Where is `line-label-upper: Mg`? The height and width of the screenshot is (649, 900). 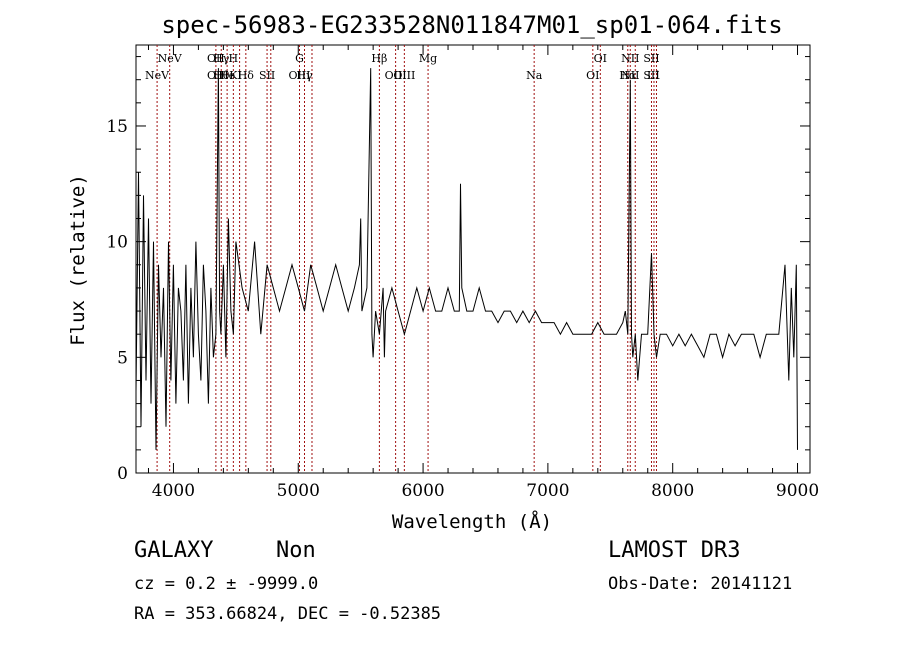 line-label-upper: Mg is located at coordinates (428, 58).